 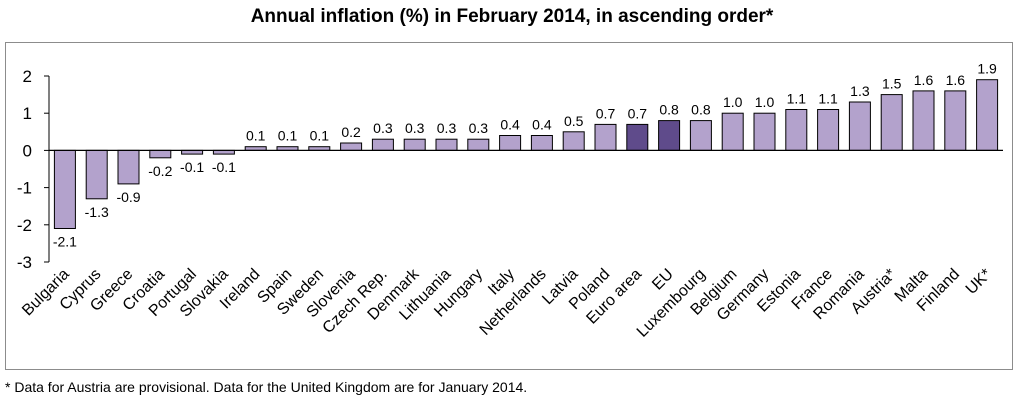 What do you see at coordinates (27, 113) in the screenshot?
I see `y-tick-label: 1` at bounding box center [27, 113].